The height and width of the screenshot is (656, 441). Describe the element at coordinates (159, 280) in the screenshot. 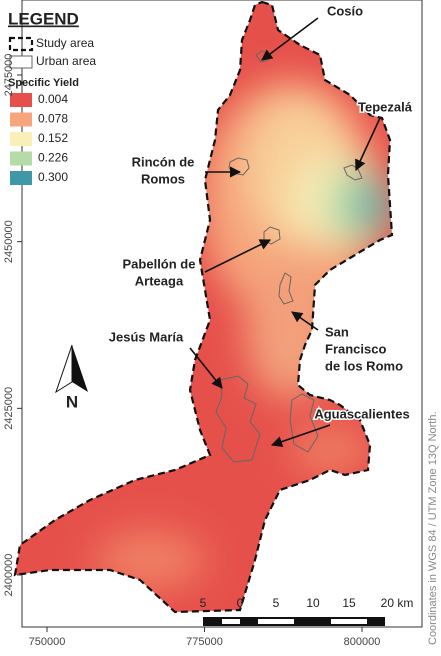

I see `place-label: Arteaga` at that location.